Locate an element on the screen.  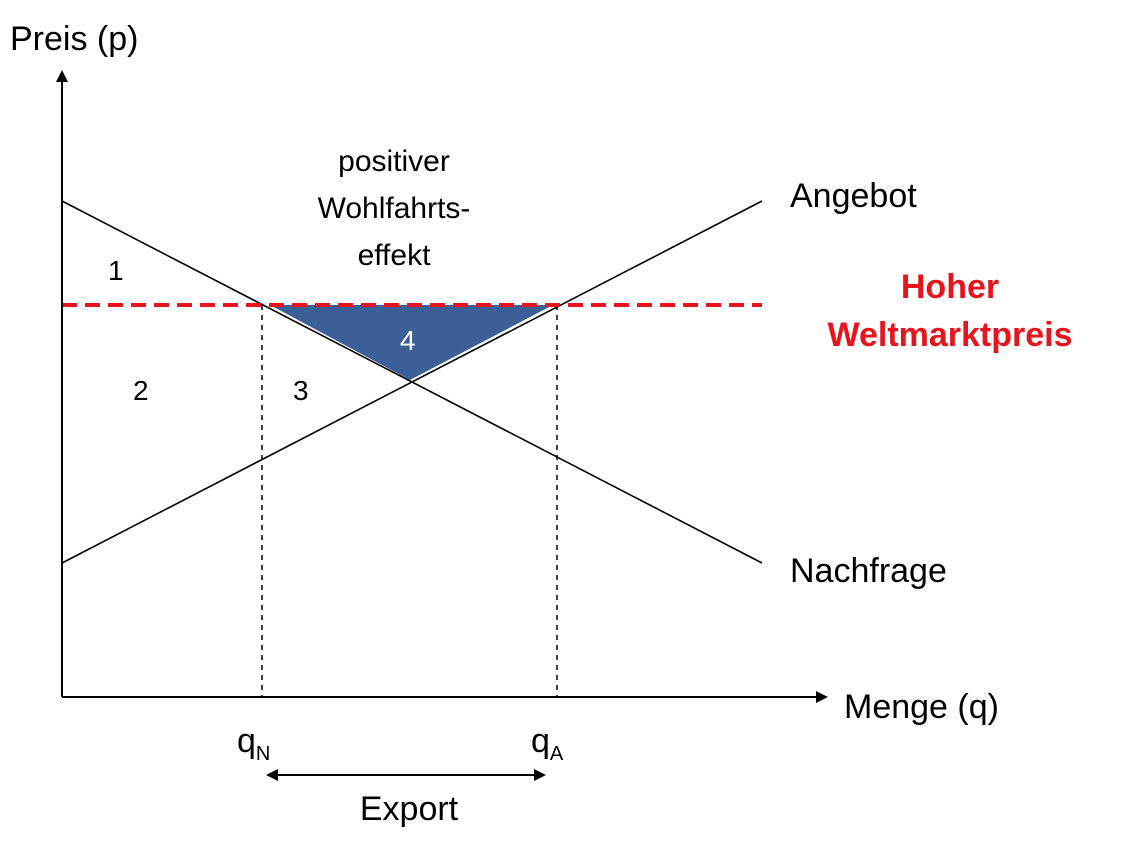
region-3-label: 3 is located at coordinates (301, 390).